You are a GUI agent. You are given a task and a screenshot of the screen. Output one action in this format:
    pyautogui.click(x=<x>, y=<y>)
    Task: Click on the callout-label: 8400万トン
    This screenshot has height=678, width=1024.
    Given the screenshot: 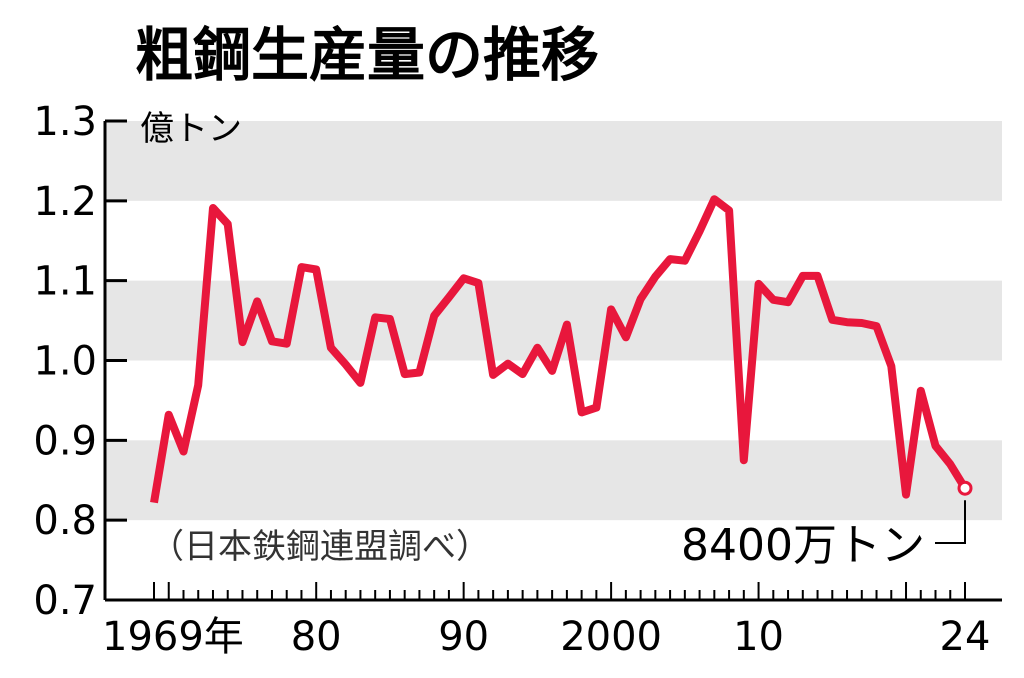 What is the action you would take?
    pyautogui.click(x=803, y=545)
    